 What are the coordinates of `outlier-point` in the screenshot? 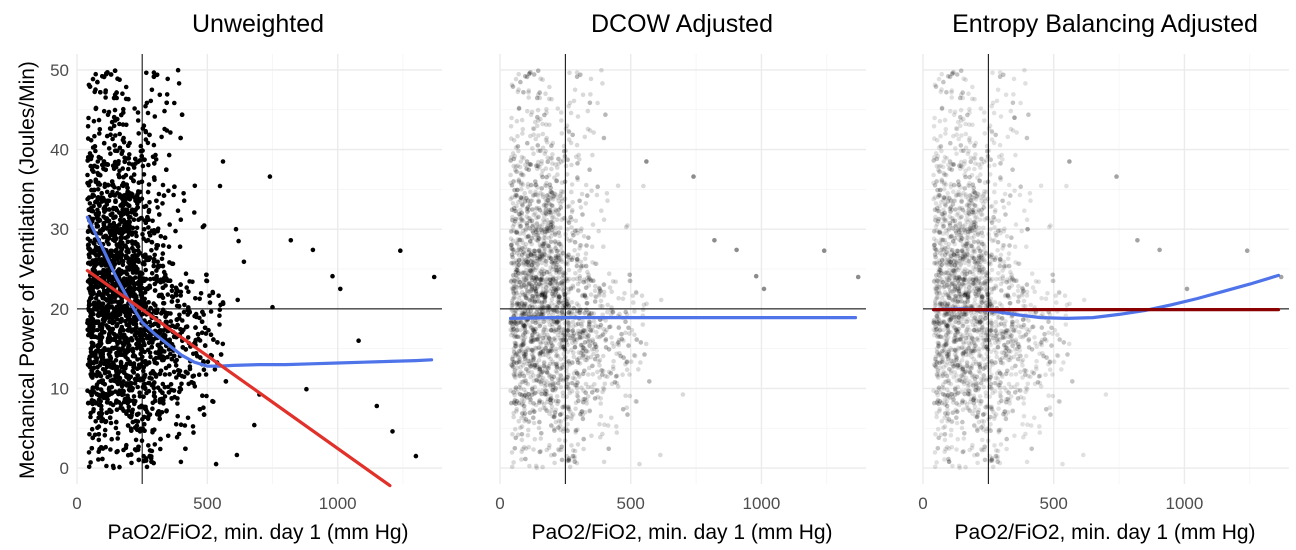 It's located at (377, 406).